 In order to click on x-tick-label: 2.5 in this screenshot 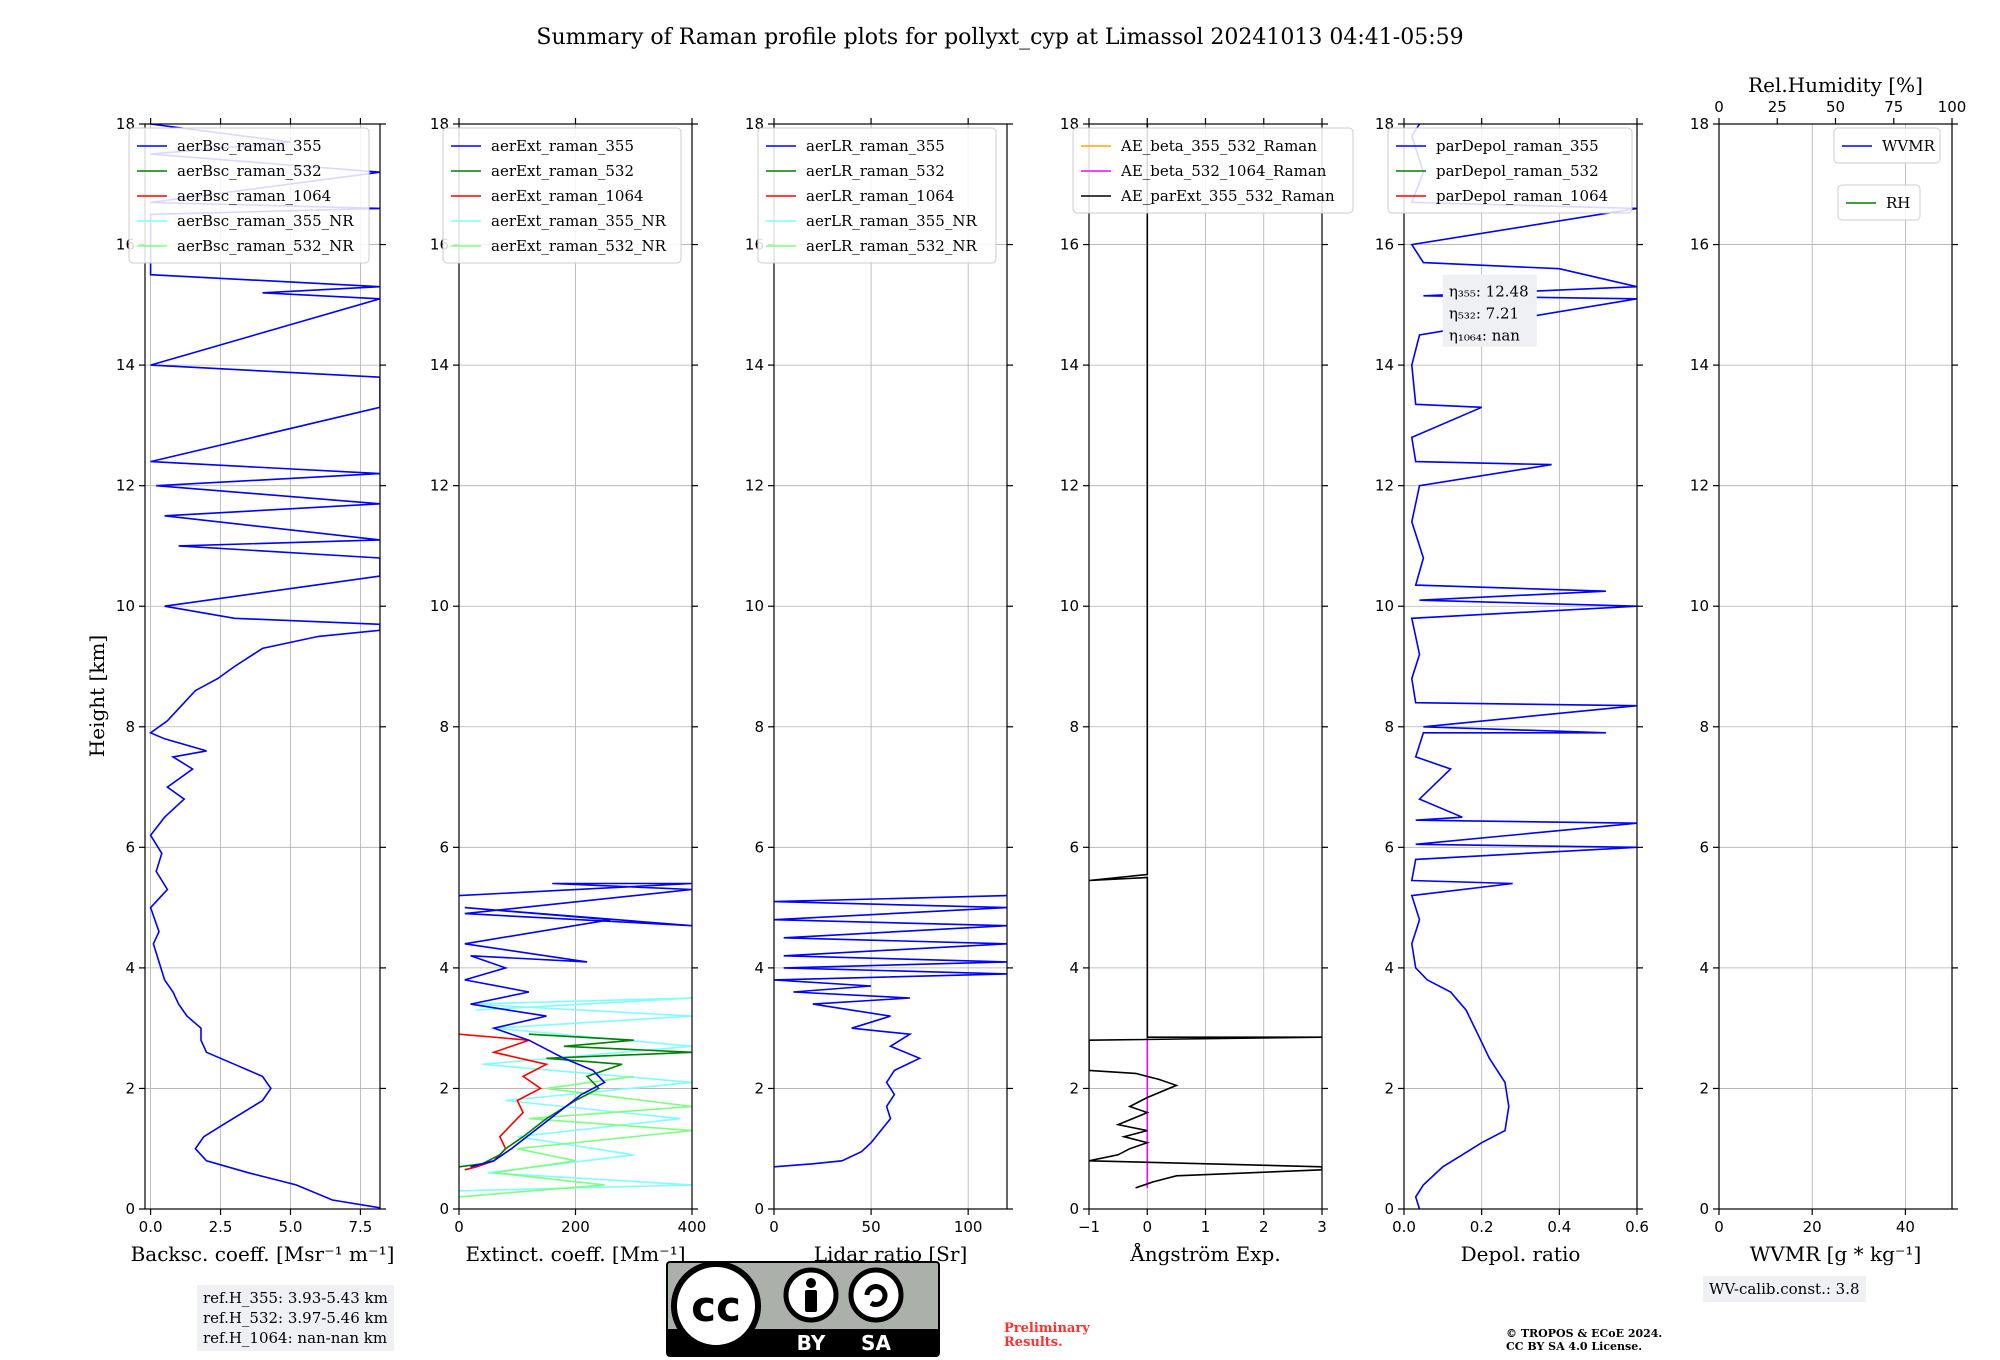, I will do `click(221, 1227)`.